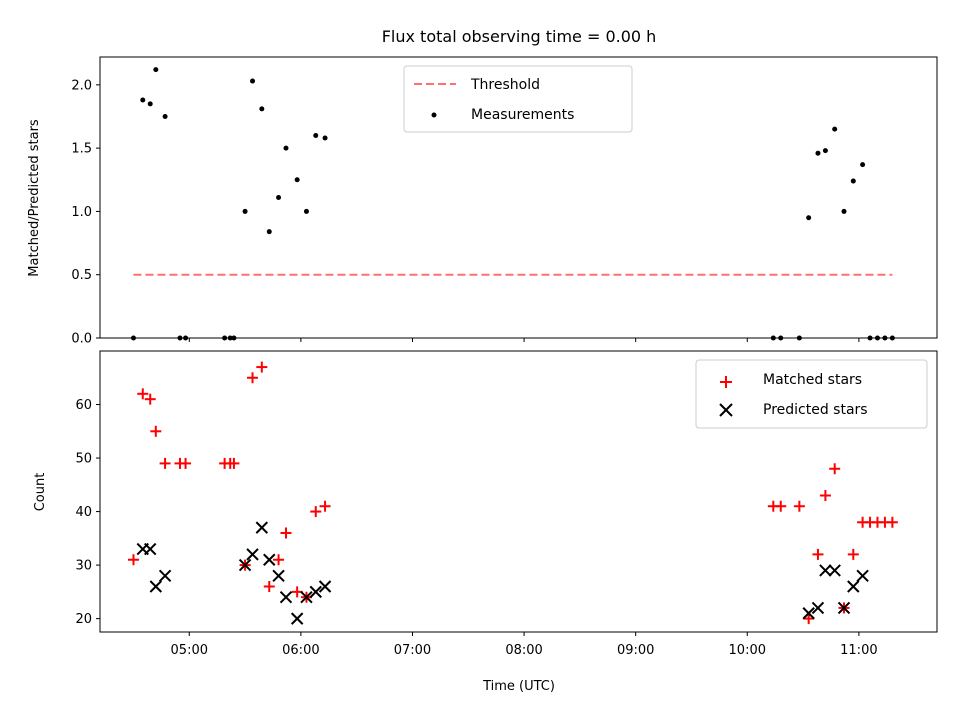 The width and height of the screenshot is (960, 725). What do you see at coordinates (412, 650) in the screenshot?
I see `x-tick-label: 07:00` at bounding box center [412, 650].